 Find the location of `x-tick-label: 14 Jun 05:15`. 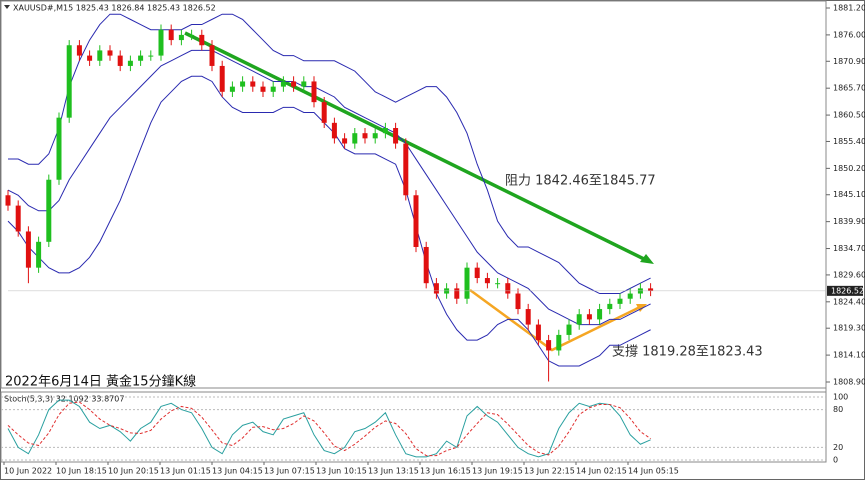

x-tick-label: 14 Jun 05:15 is located at coordinates (653, 471).